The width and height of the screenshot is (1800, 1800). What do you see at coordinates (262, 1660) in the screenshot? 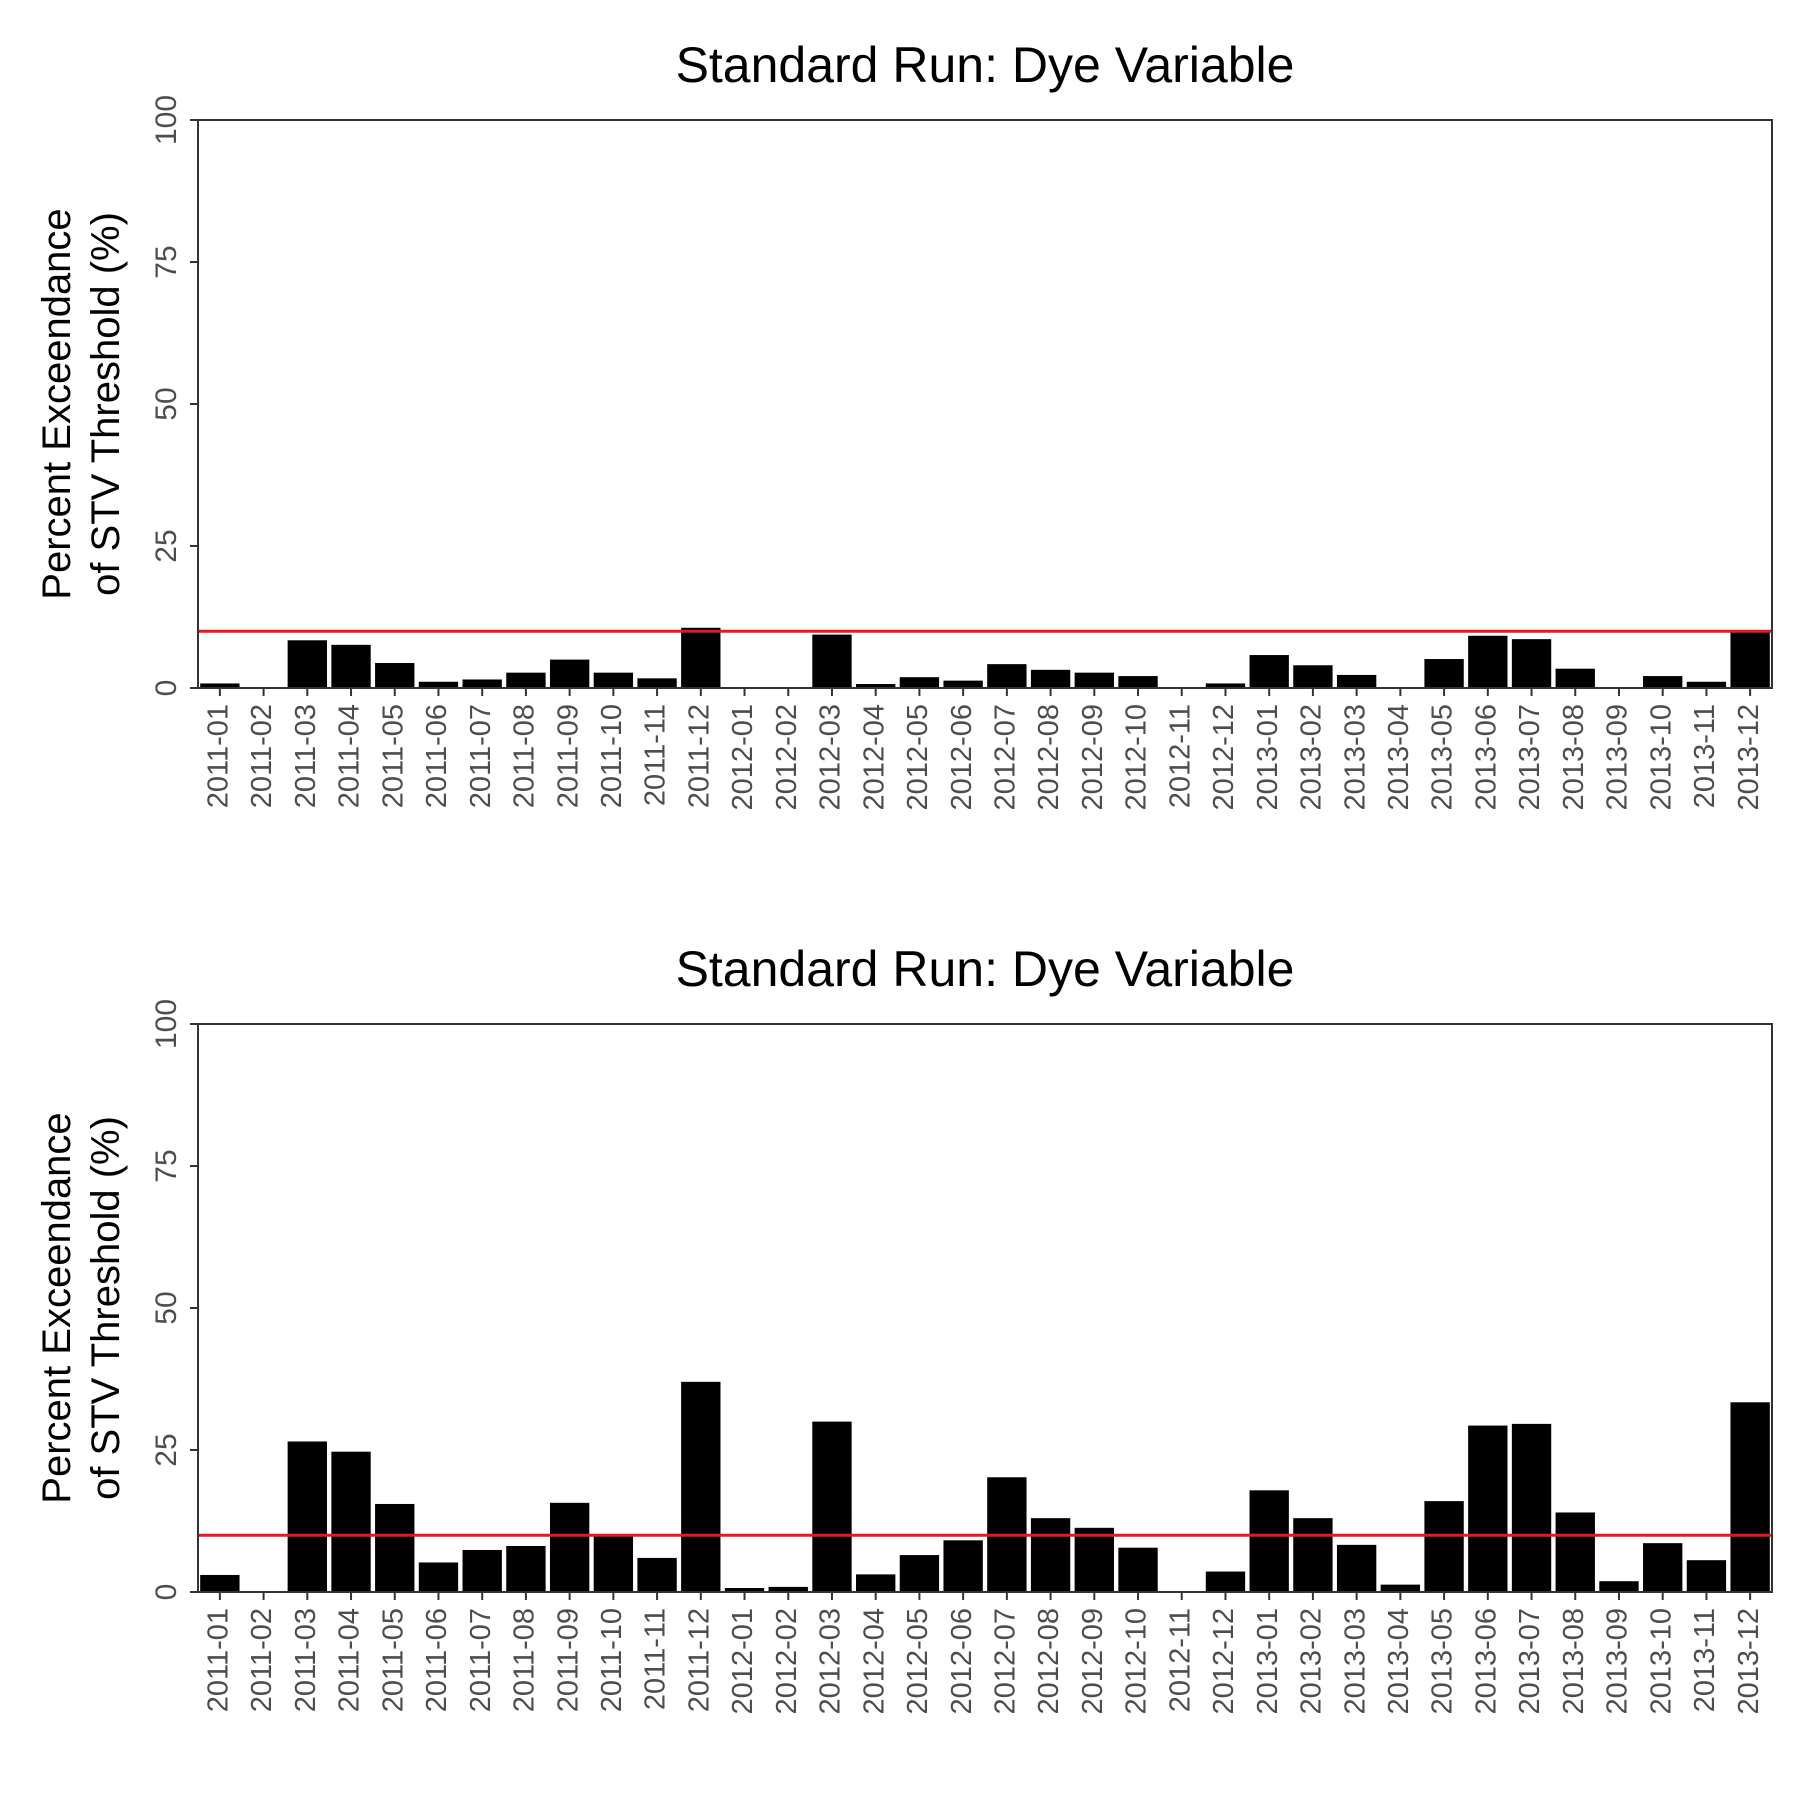
I see `x-tick-label: 2011-02` at bounding box center [262, 1660].